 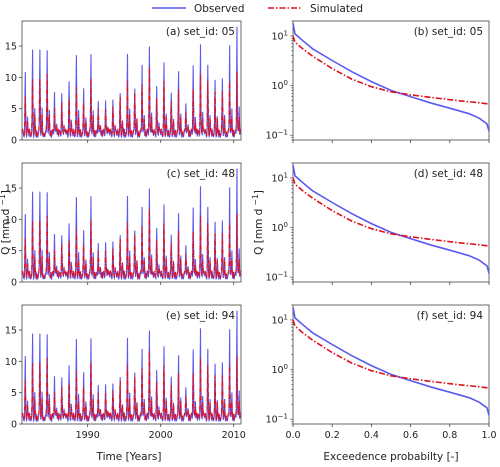 I want to click on hydrograph-xlabel: Time [Years], so click(x=129, y=457).